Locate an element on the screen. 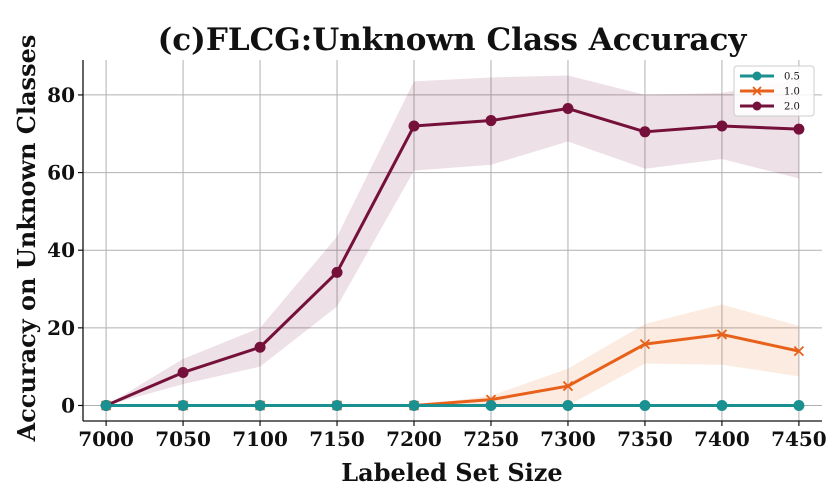 The width and height of the screenshot is (831, 496). x-tick-label-6: 7300 is located at coordinates (568, 439).